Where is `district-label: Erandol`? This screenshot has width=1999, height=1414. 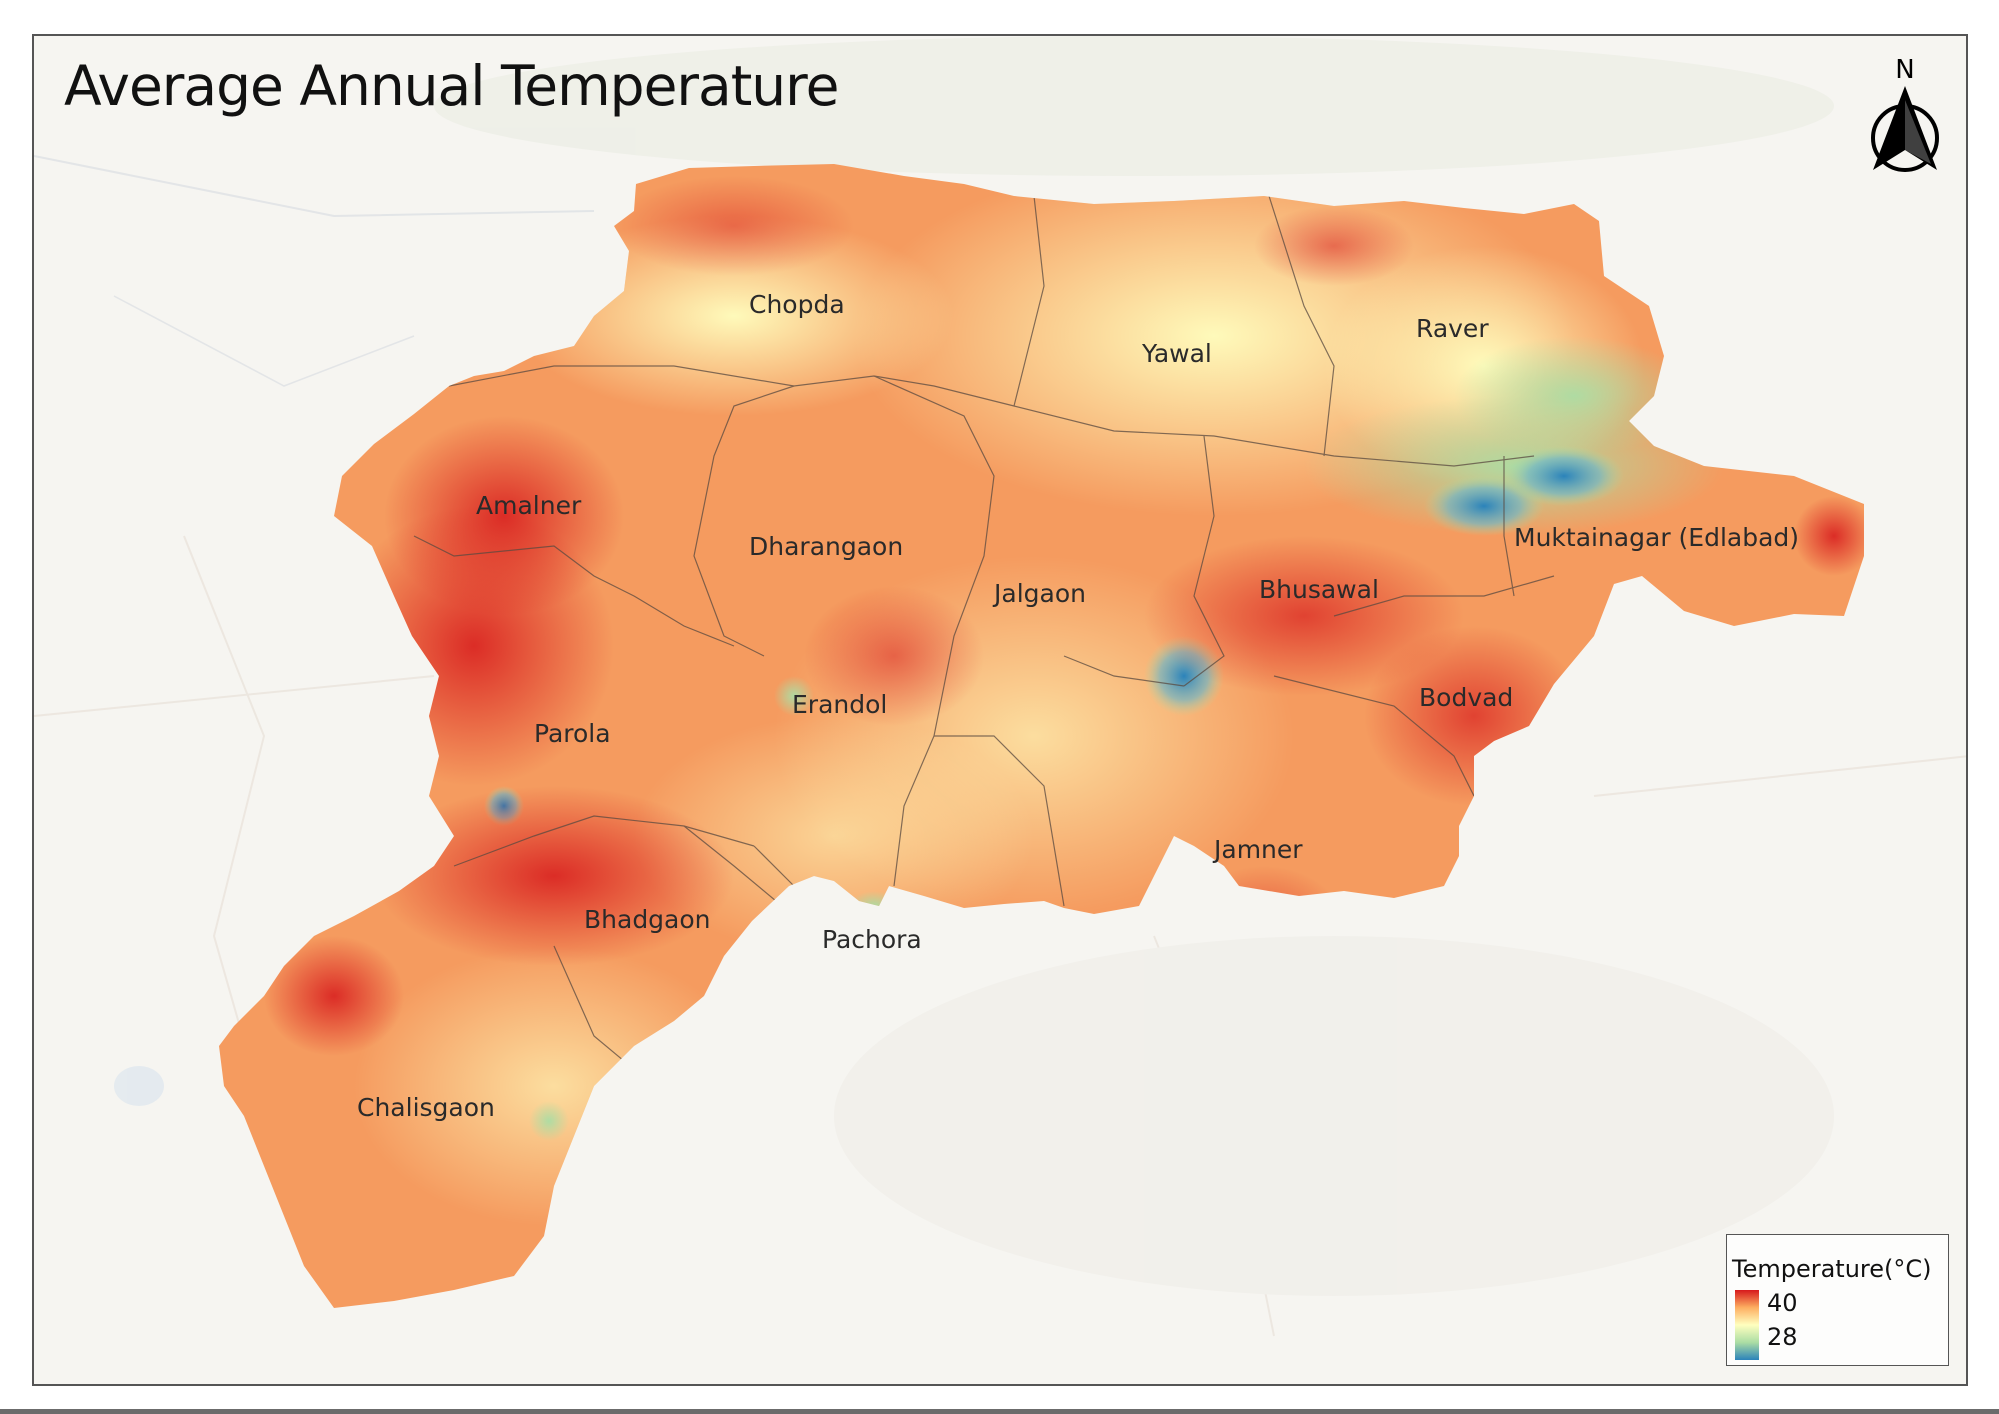 district-label: Erandol is located at coordinates (839, 704).